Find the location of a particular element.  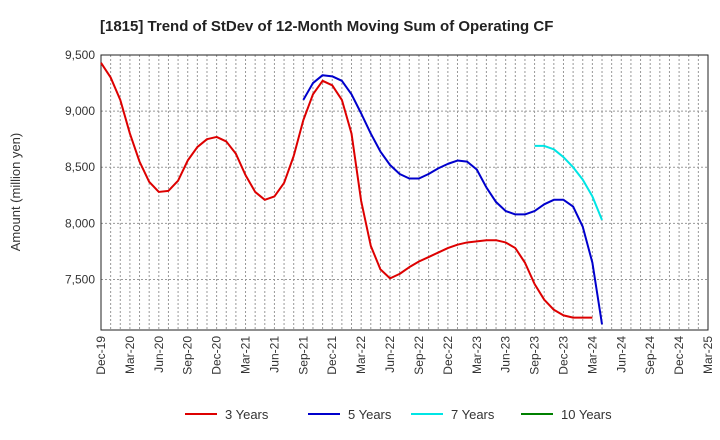

series-line-7-years is located at coordinates (568, 182).